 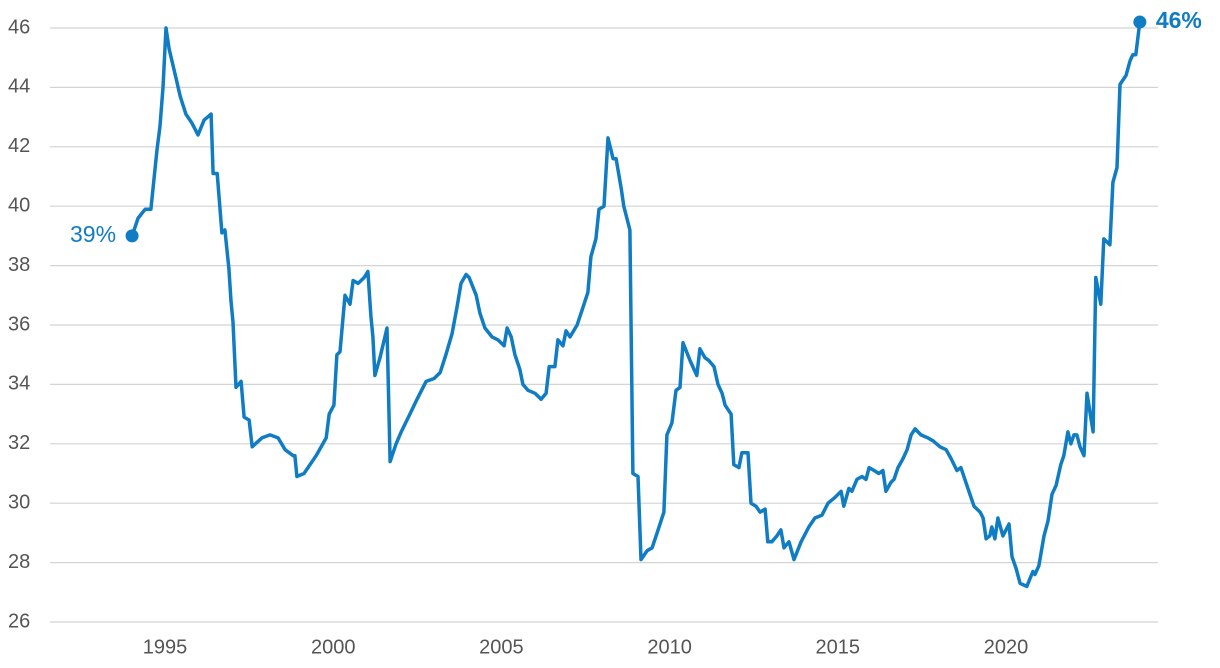 I want to click on x-tick-label: 2015, so click(x=838, y=647).